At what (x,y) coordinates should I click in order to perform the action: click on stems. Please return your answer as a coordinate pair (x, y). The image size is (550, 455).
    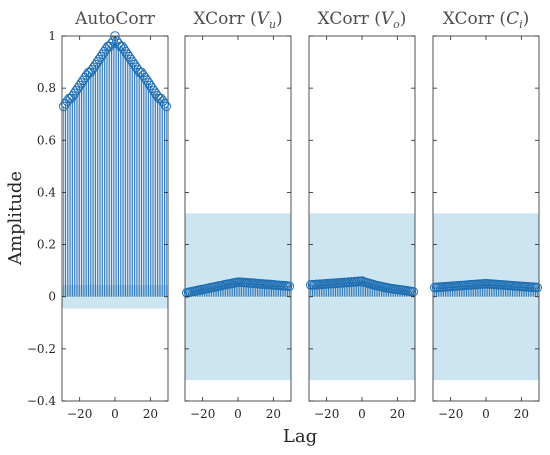
    Looking at the image, I should click on (115, 166).